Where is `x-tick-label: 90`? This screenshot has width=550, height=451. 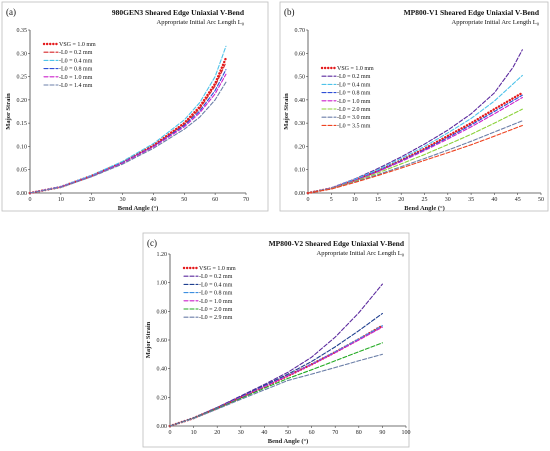
x-tick-label: 90 is located at coordinates (382, 433).